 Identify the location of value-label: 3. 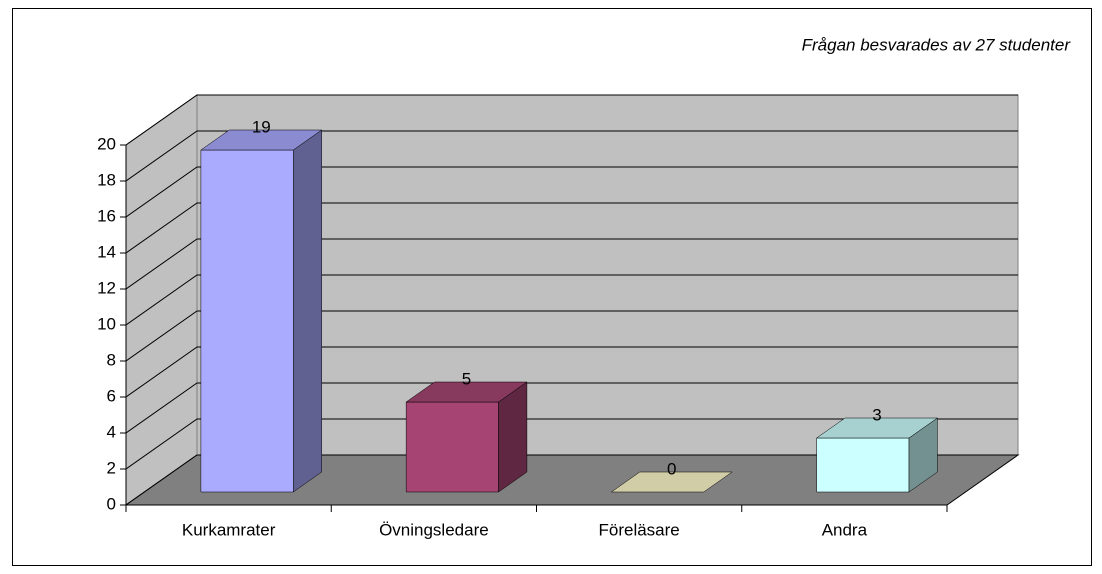
(876, 414).